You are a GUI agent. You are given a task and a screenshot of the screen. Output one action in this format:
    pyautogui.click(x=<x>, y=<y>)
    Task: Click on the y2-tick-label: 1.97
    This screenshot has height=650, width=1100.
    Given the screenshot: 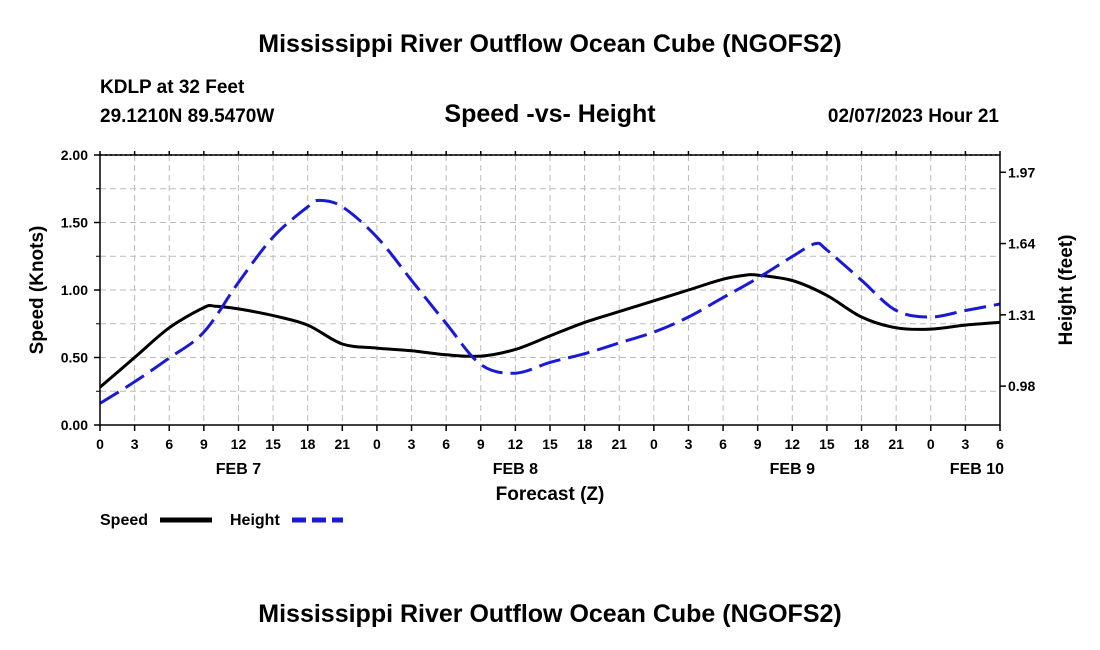 What is the action you would take?
    pyautogui.click(x=1021, y=172)
    